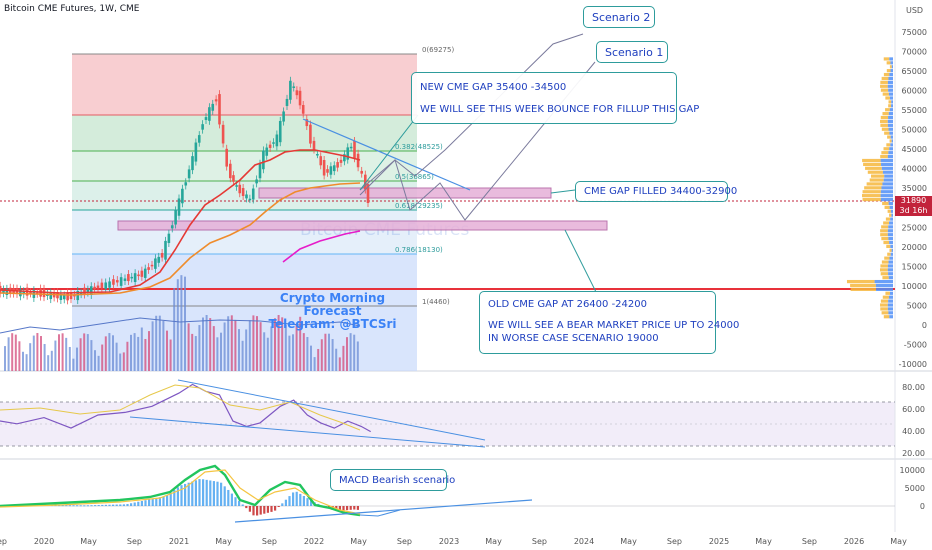 This screenshot has height=550, width=932. What do you see at coordinates (656, 191) in the screenshot?
I see `gap-filled-callout: CME GAP FILLED 34400-32900` at bounding box center [656, 191].